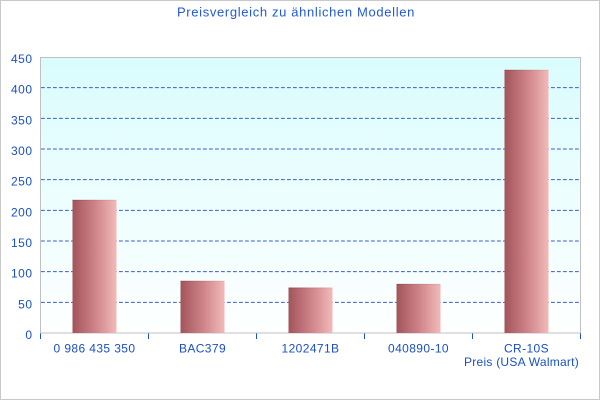 This screenshot has width=600, height=400. I want to click on svg-text: 200, so click(22, 212).